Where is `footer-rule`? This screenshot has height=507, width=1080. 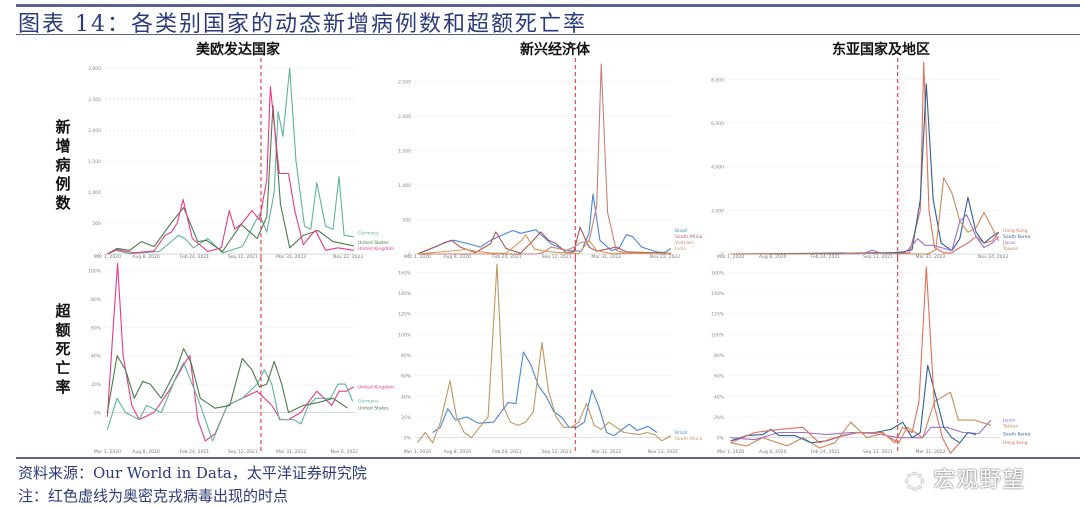
footer-rule is located at coordinates (548, 458).